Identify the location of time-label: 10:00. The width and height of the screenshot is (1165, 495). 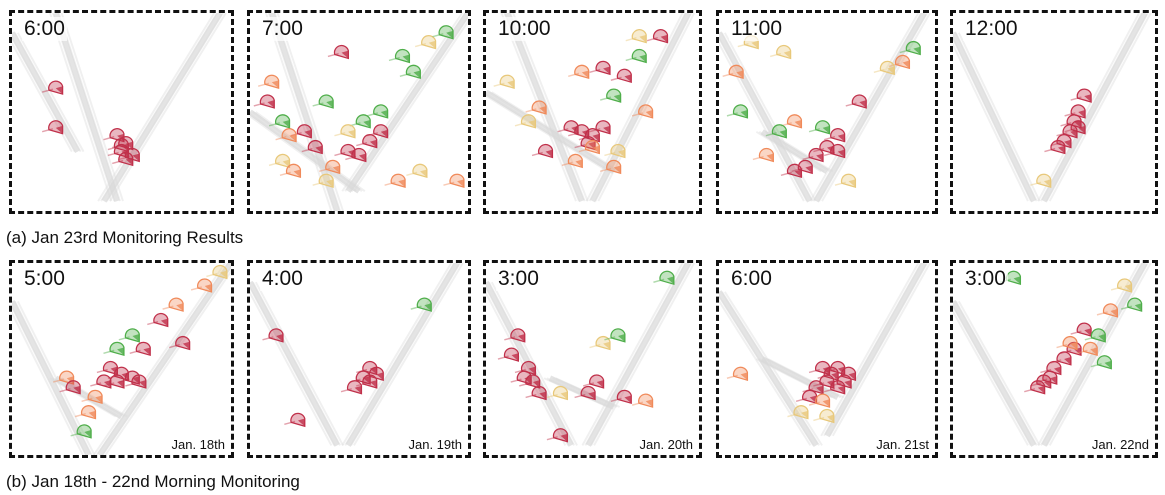
(524, 29).